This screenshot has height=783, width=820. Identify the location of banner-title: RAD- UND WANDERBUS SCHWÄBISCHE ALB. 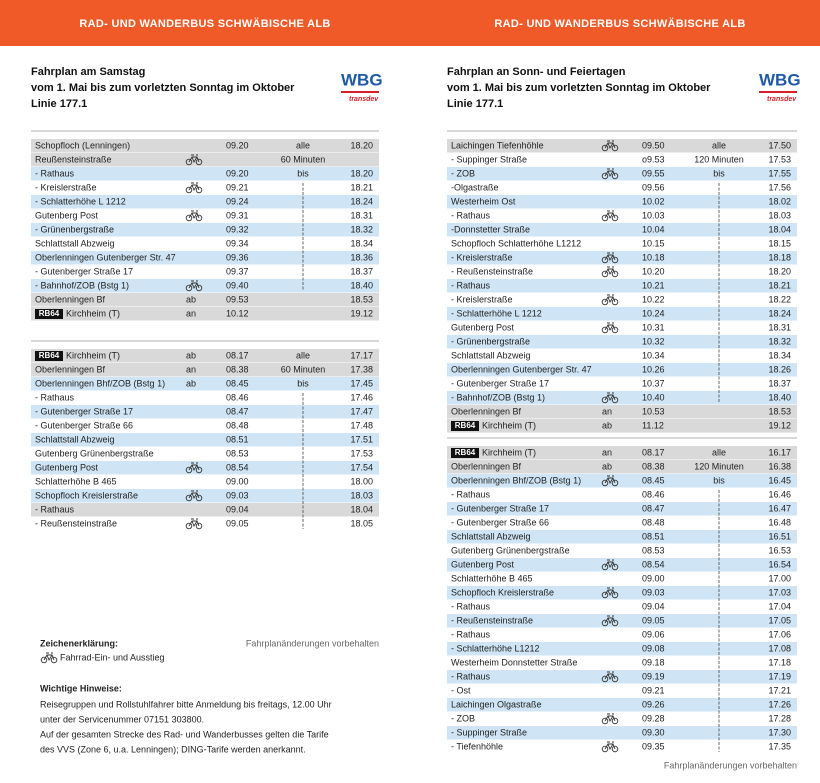
(204, 23).